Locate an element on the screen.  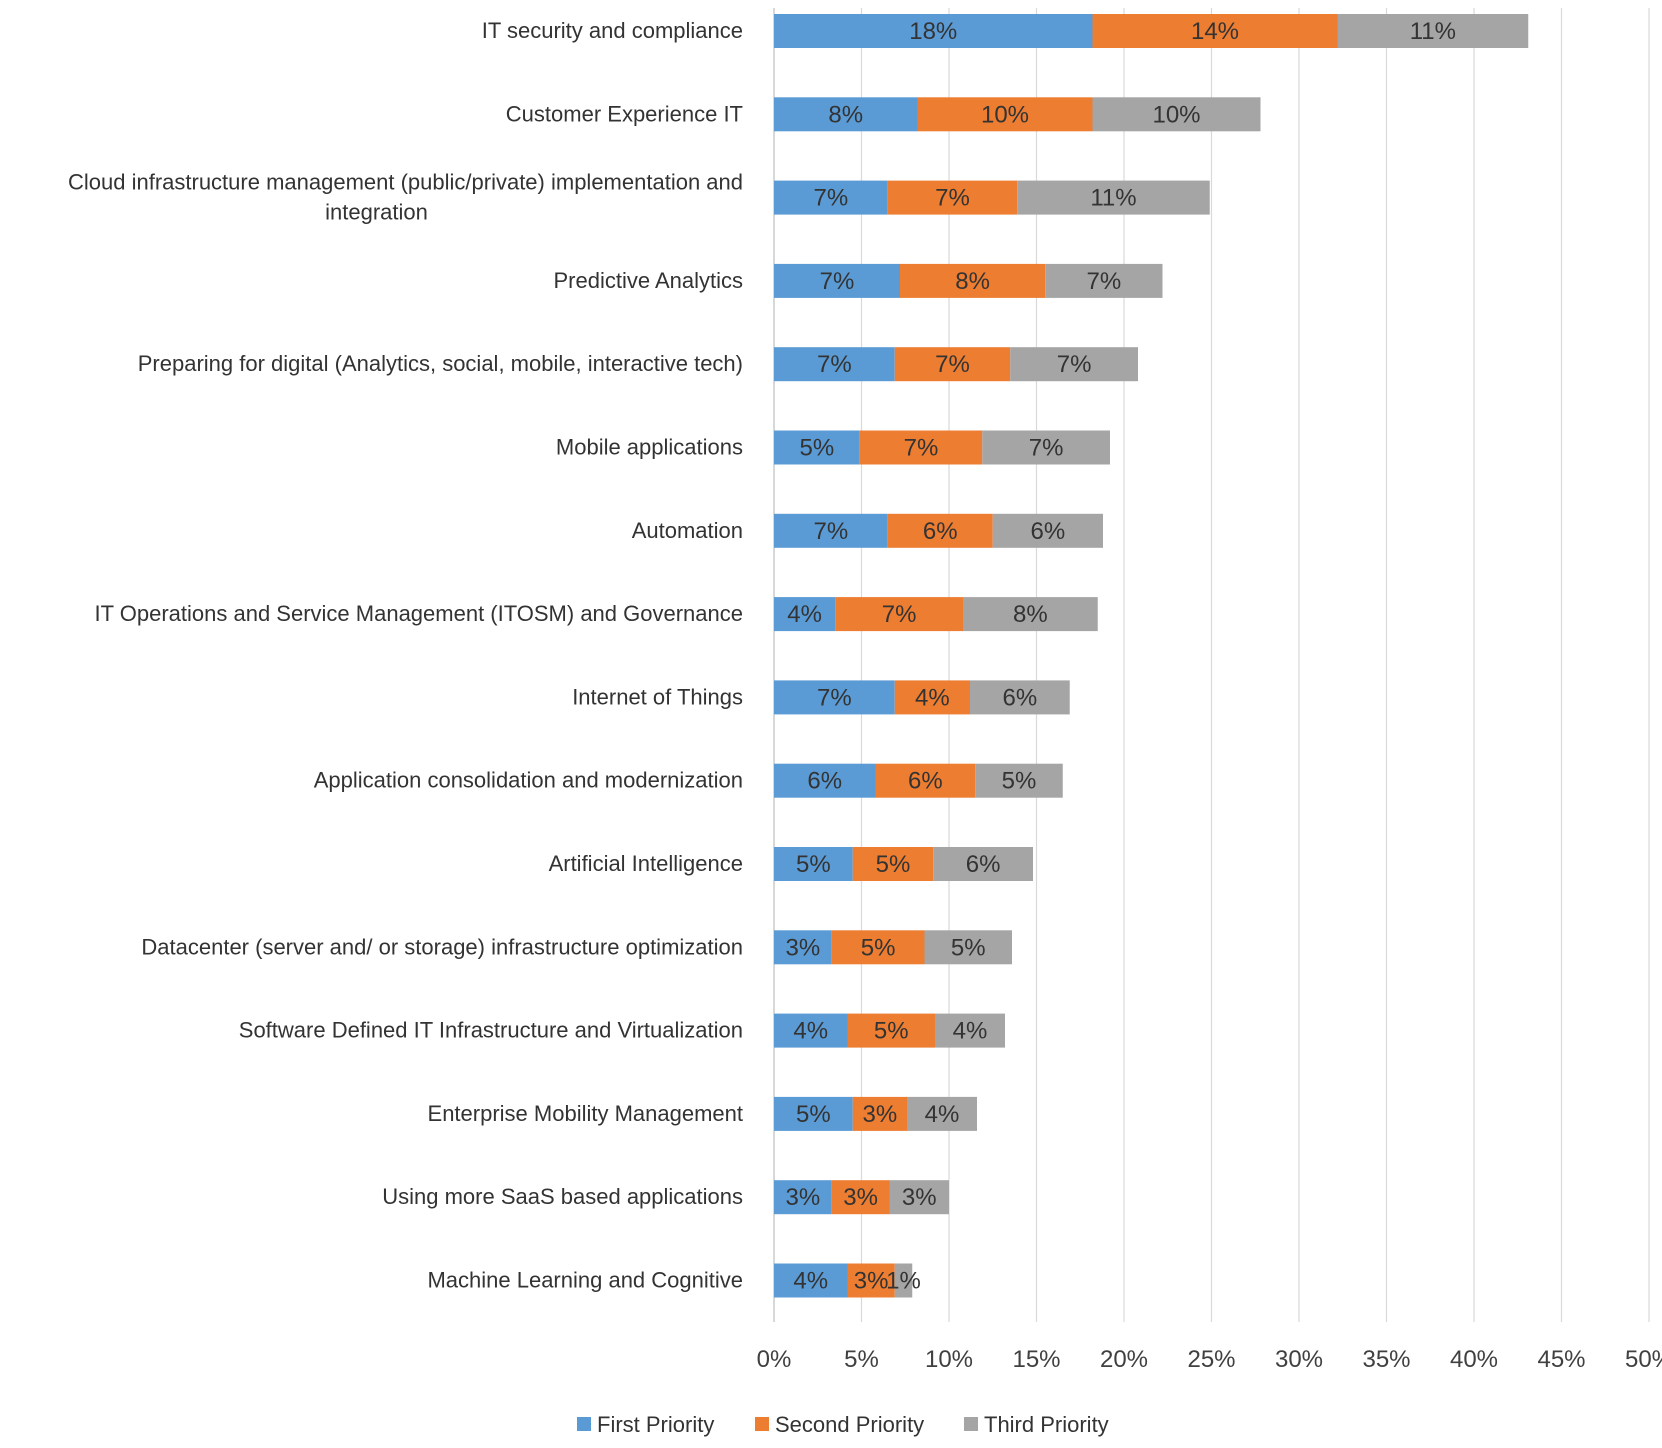
data-label: 1% is located at coordinates (903, 1281).